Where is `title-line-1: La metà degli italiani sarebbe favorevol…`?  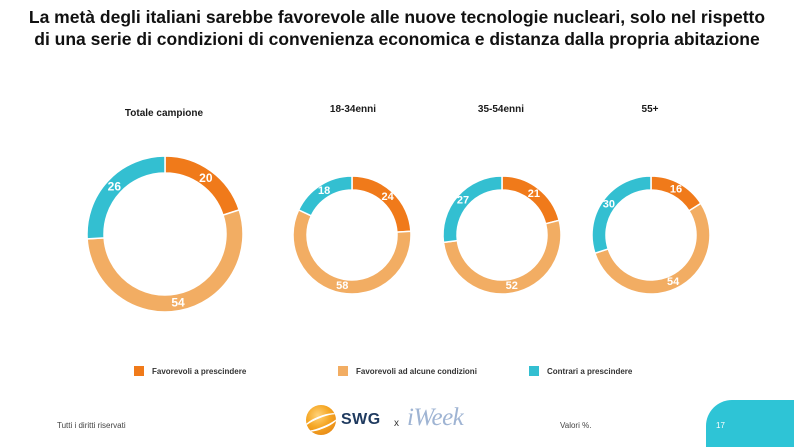
title-line-1: La metà degli italiani sarebbe favorevol… is located at coordinates (397, 17).